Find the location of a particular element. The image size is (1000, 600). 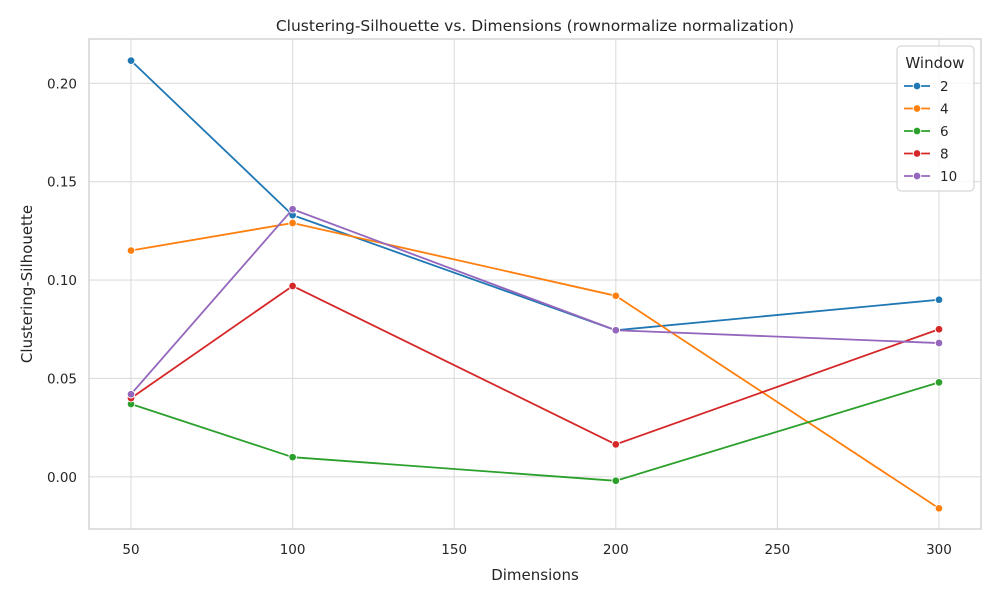

y-tick-label: 0.20 is located at coordinates (62, 84).